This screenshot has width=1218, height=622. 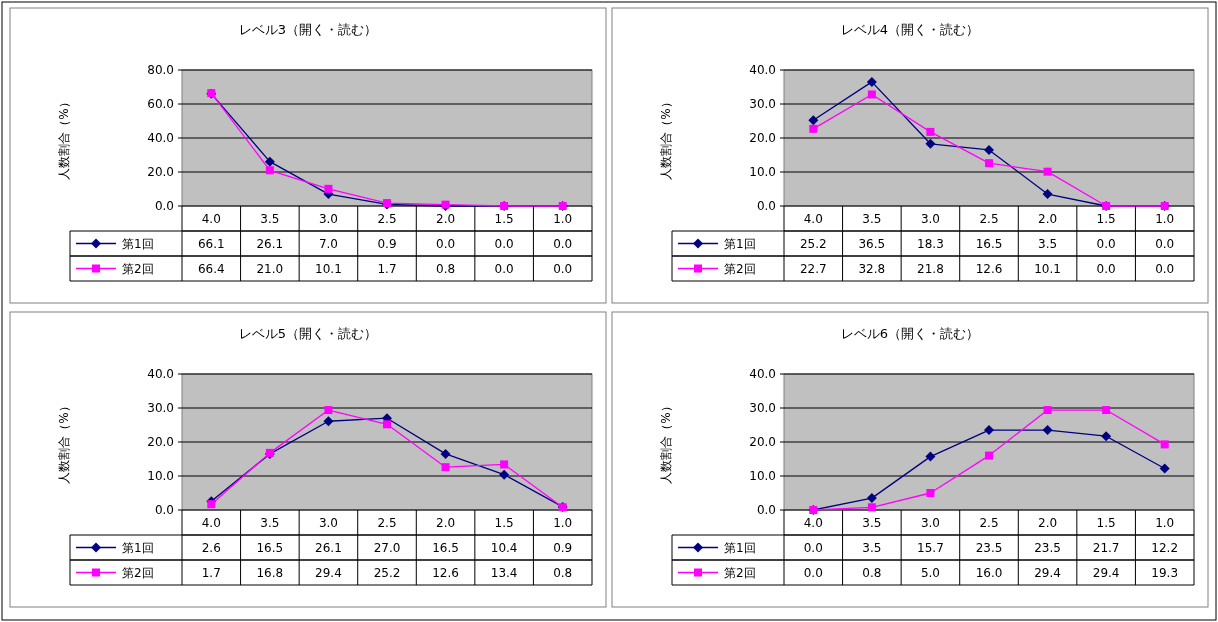 I want to click on data-label: 16.8, so click(x=270, y=573).